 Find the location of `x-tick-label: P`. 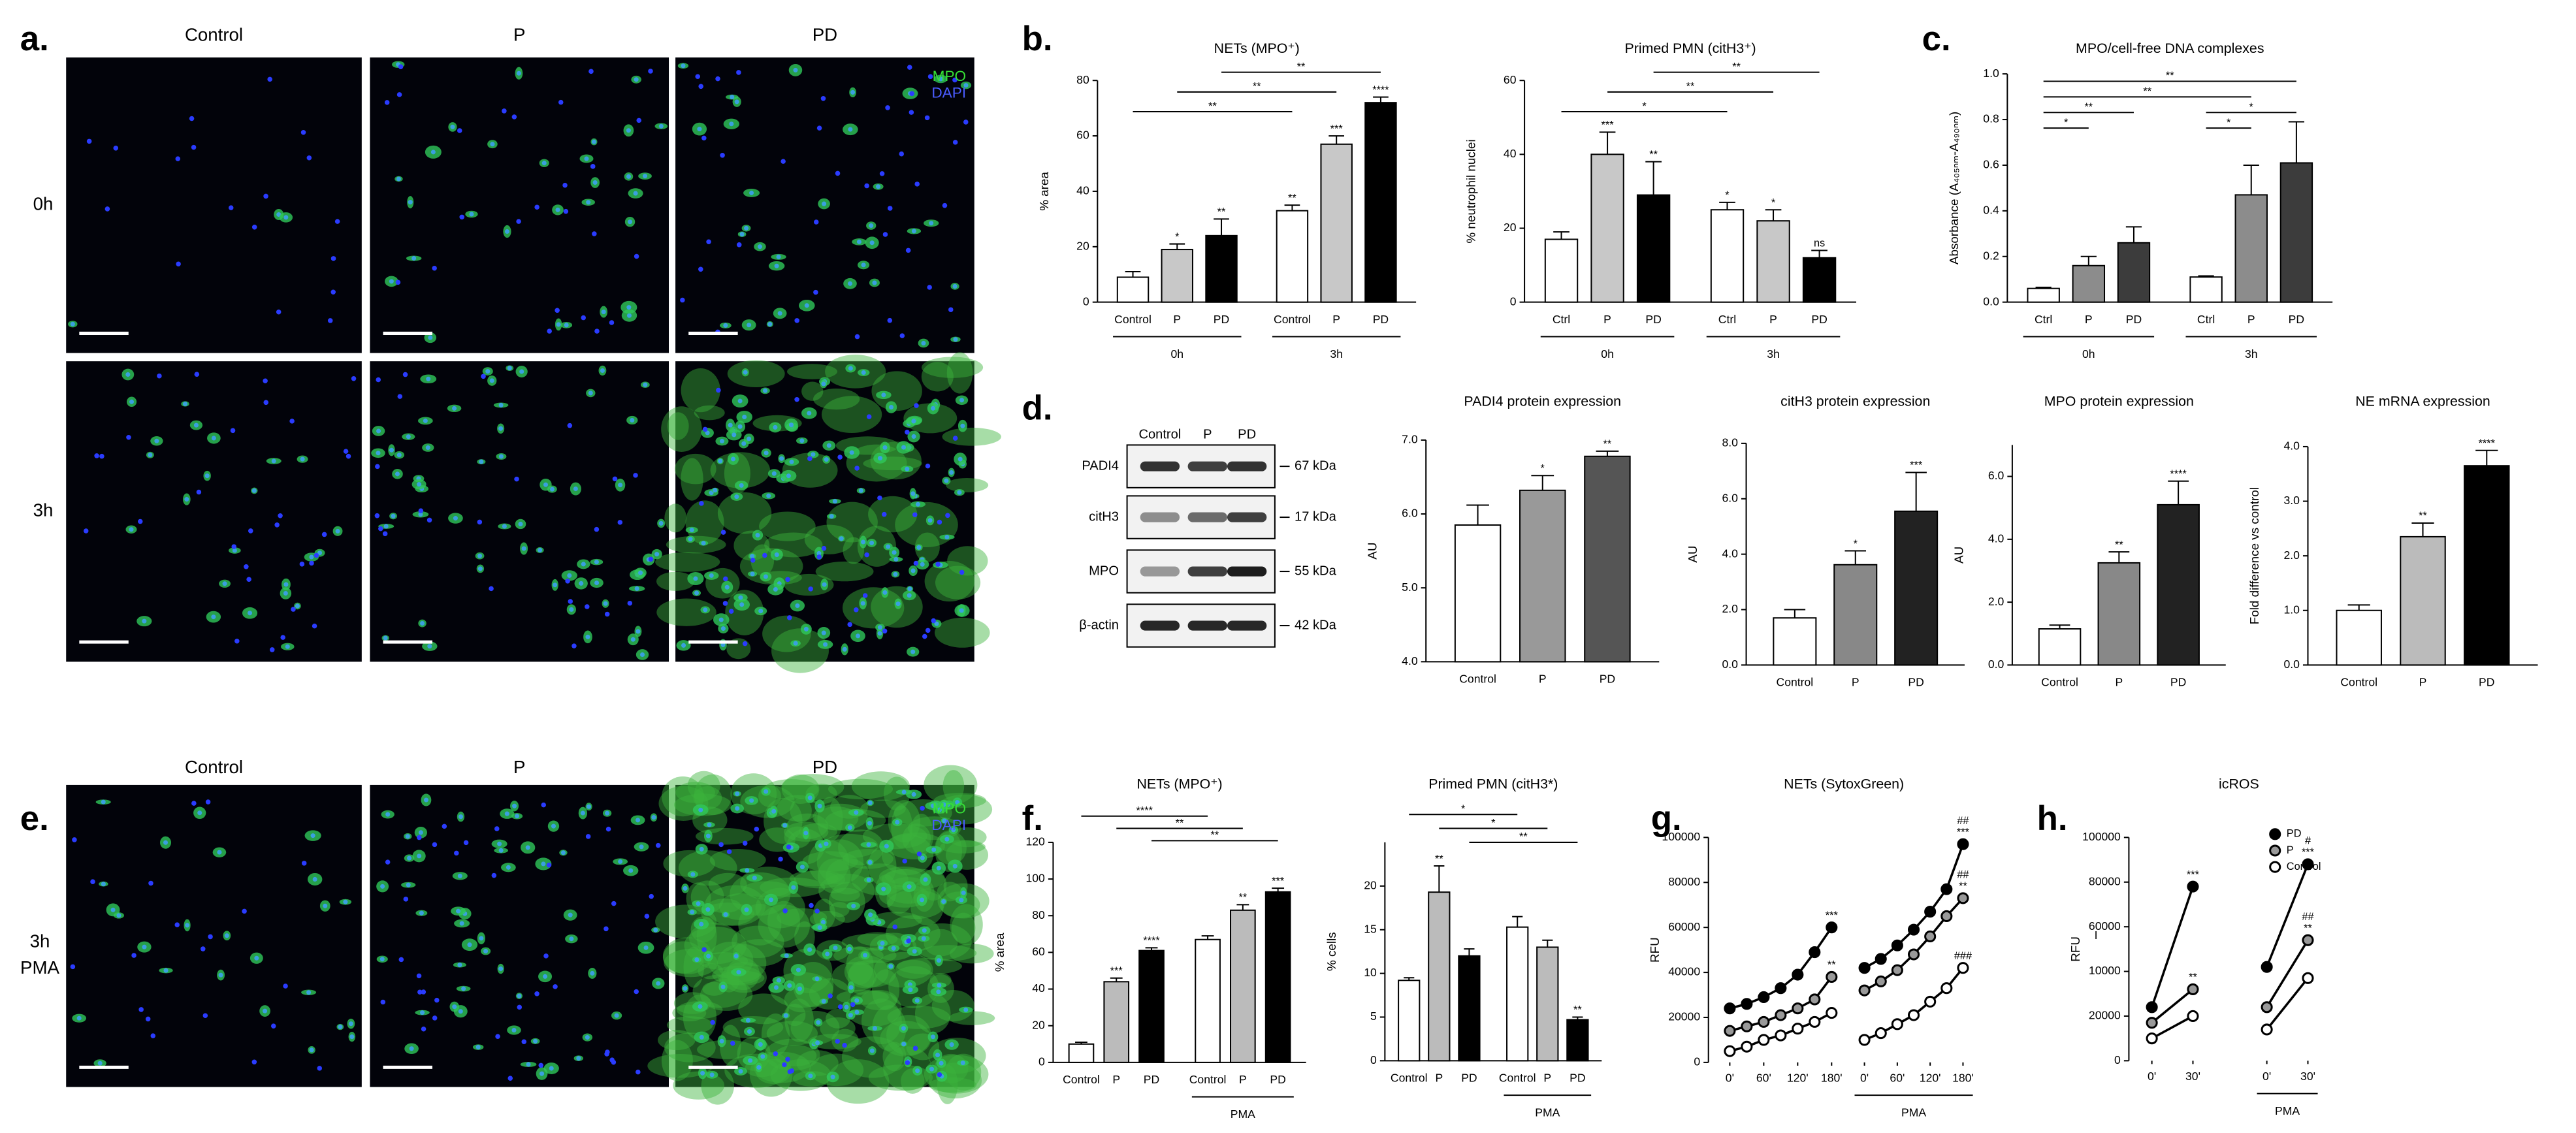

x-tick-label: P is located at coordinates (2119, 682).